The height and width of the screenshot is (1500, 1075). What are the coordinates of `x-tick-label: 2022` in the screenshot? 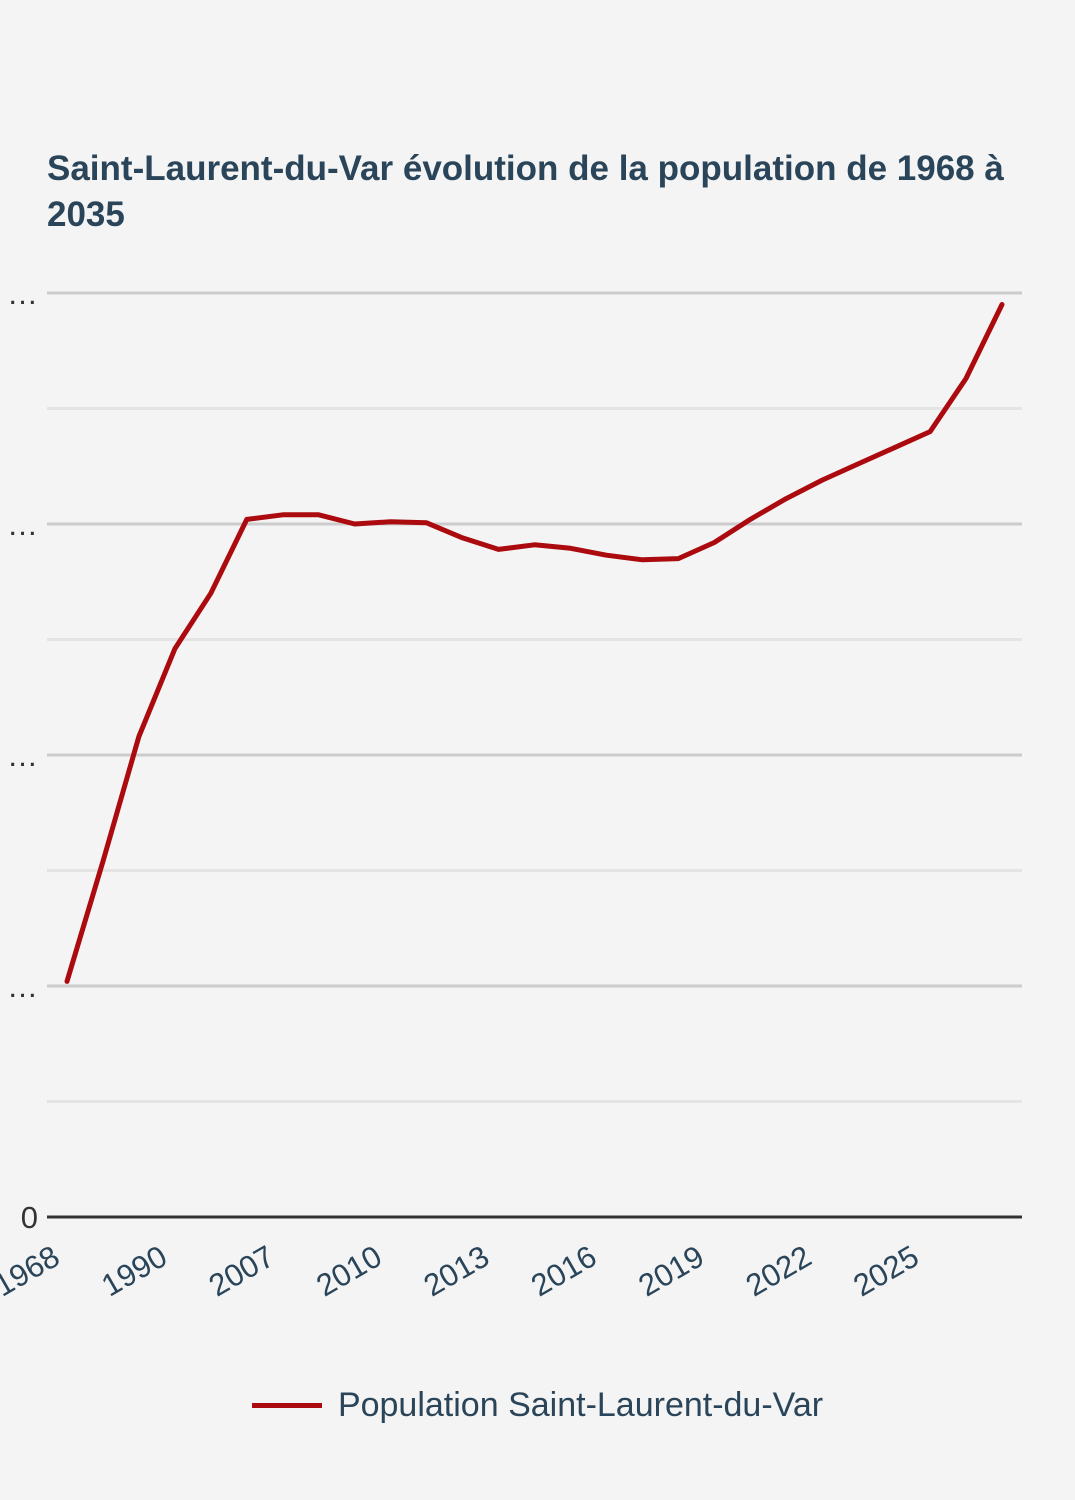 It's located at (778, 1271).